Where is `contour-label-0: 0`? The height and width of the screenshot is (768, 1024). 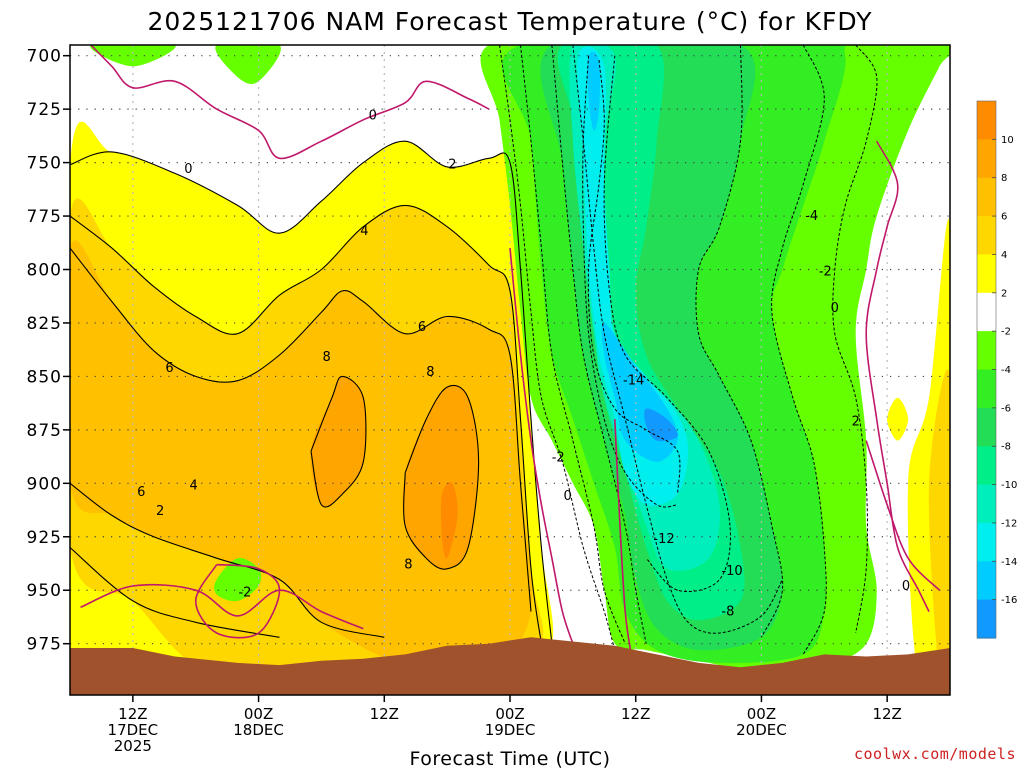 contour-label-0: 0 is located at coordinates (188, 169).